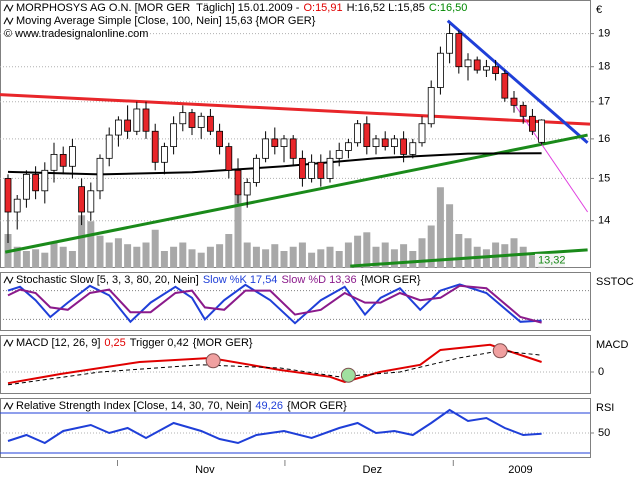 The image size is (640, 480). Describe the element at coordinates (107, 280) in the screenshot. I see `legend-text: Stochastic Slow [5, 3, 3, 80, 20, Nein]` at that location.